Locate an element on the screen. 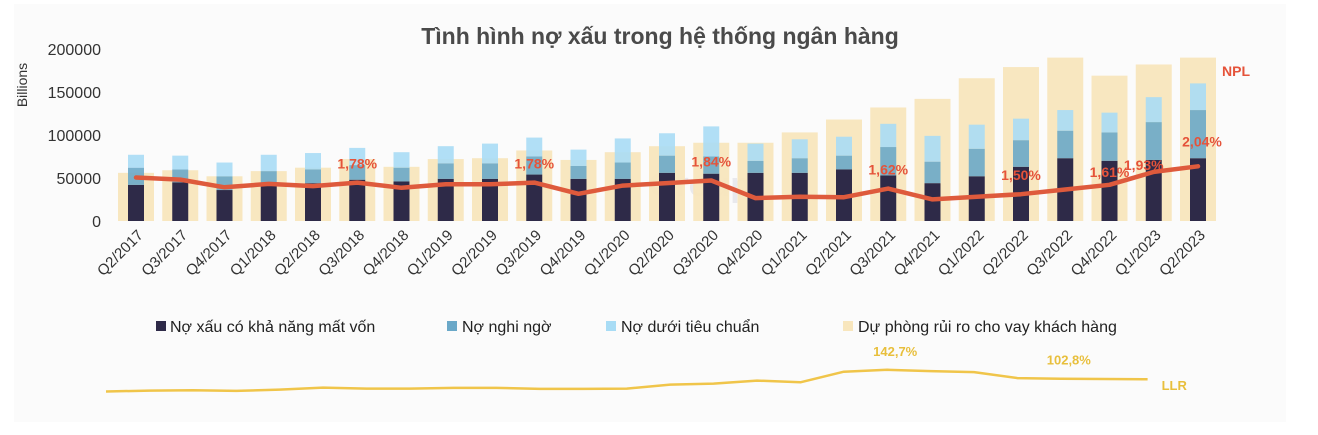 The height and width of the screenshot is (435, 1318). y-axis-label: Billions is located at coordinates (22, 85).